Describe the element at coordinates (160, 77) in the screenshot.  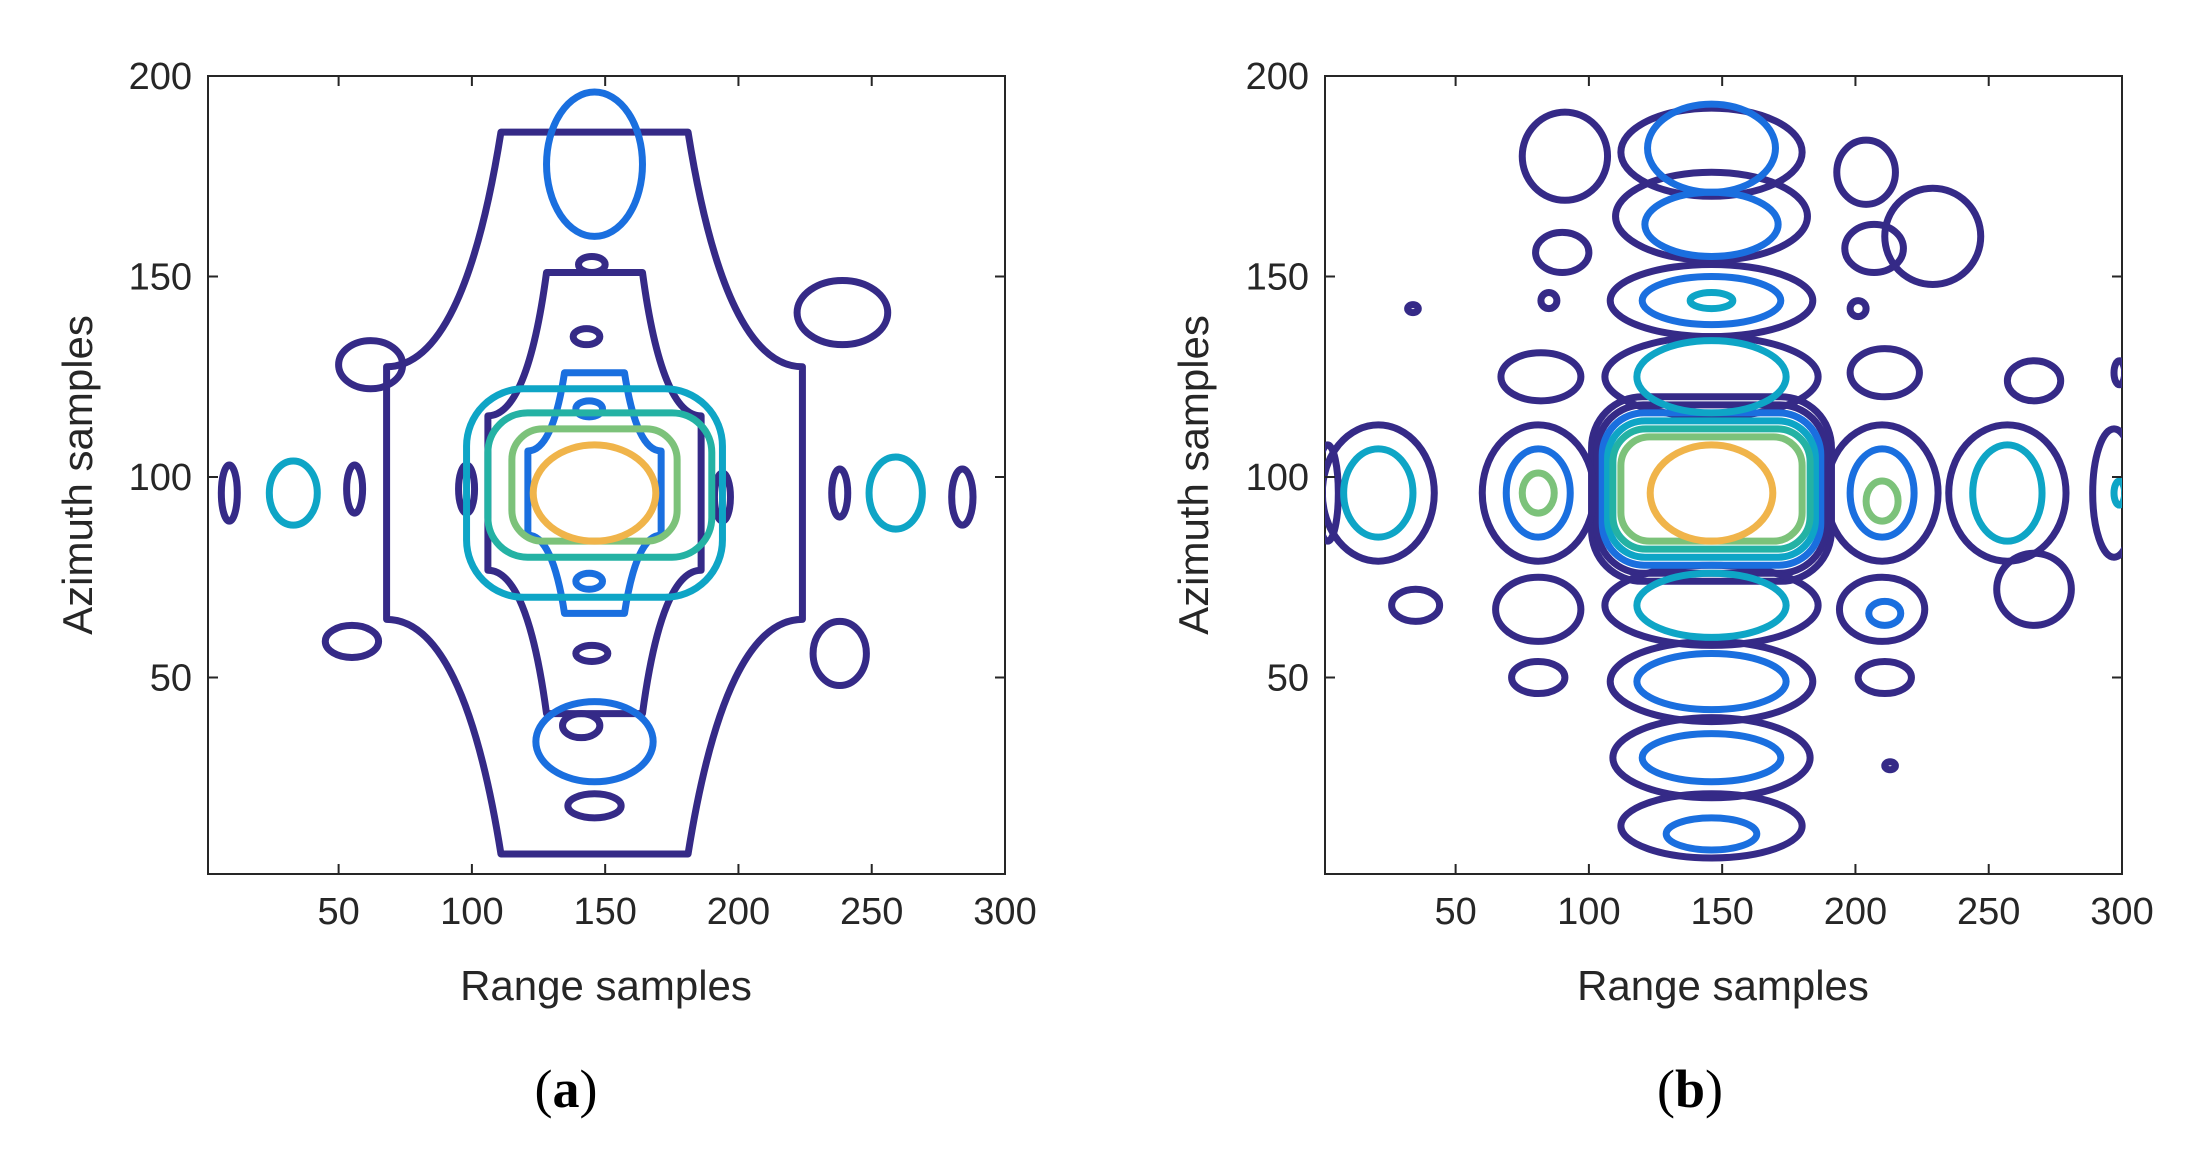
I see `y-tick-label: 200` at that location.